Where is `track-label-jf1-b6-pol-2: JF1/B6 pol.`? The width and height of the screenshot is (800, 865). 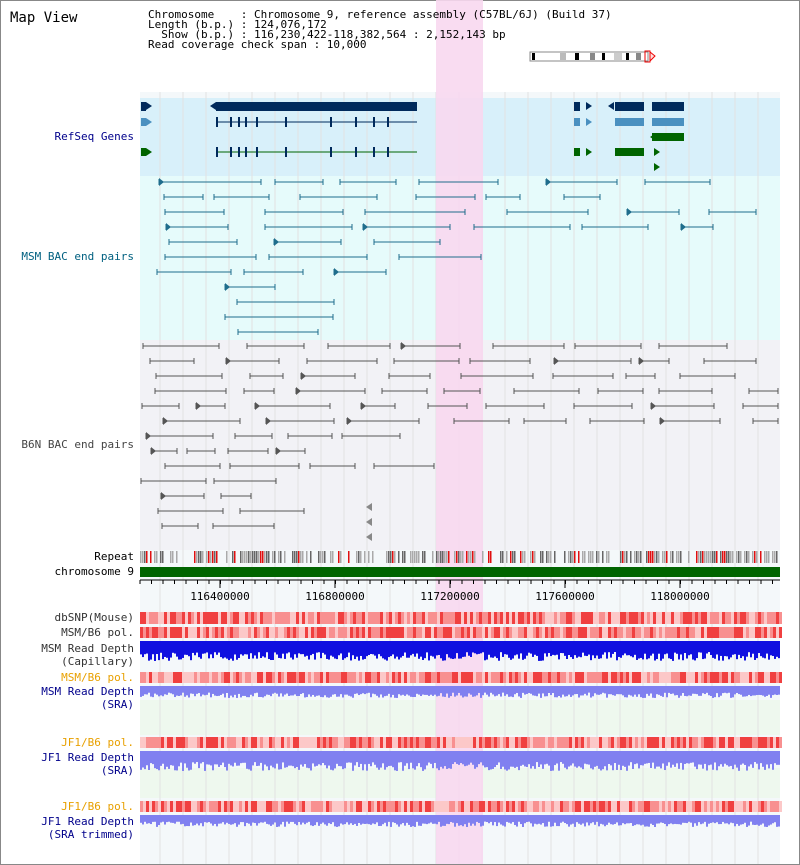 track-label-jf1-b6-pol-2: JF1/B6 pol. is located at coordinates (97, 806).